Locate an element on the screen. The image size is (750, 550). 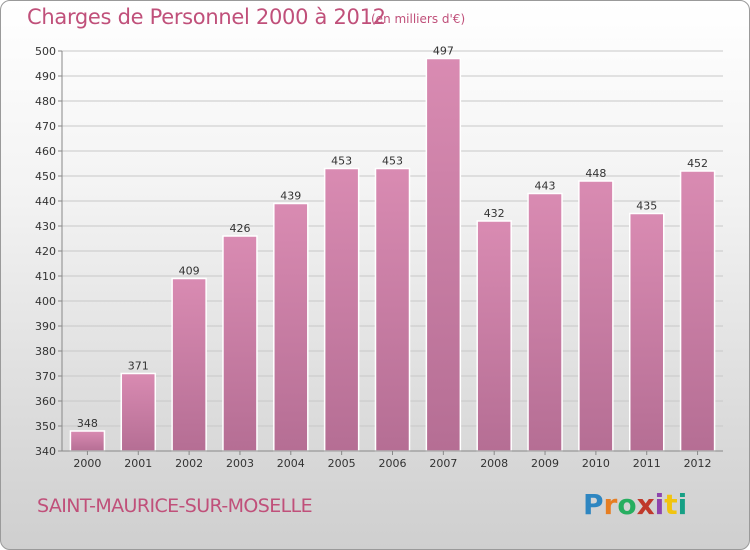
x-tick-label-2003: 2003 is located at coordinates (240, 463).